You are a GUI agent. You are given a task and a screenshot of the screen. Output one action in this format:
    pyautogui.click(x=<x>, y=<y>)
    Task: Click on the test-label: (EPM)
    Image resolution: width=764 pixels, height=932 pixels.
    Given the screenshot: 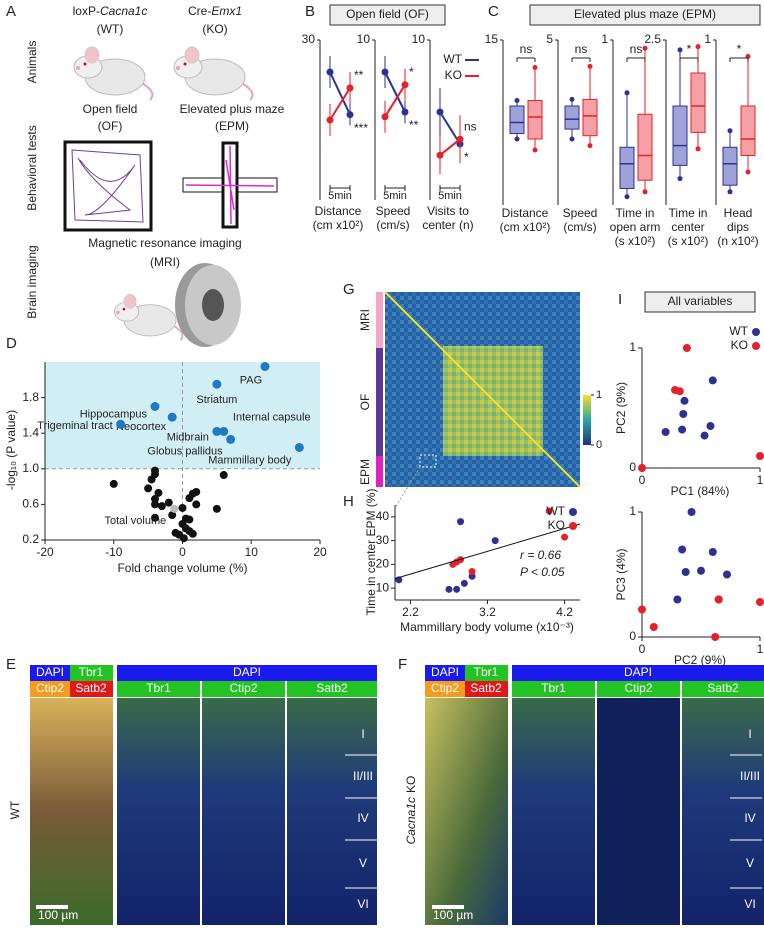 What is the action you would take?
    pyautogui.click(x=232, y=126)
    